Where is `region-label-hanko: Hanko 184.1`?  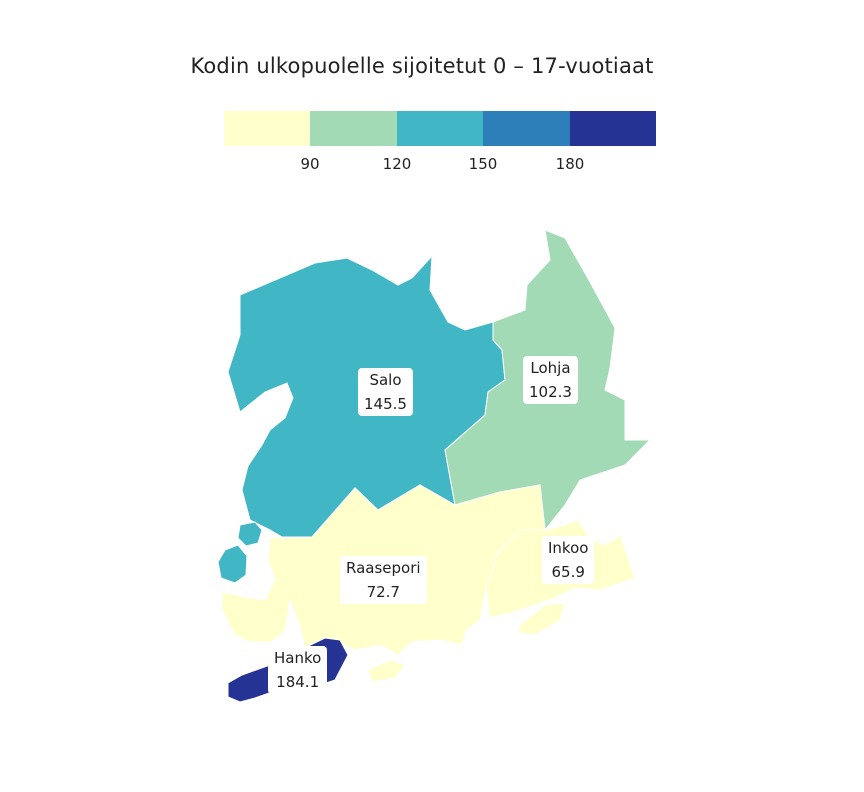 region-label-hanko: Hanko 184.1 is located at coordinates (298, 670).